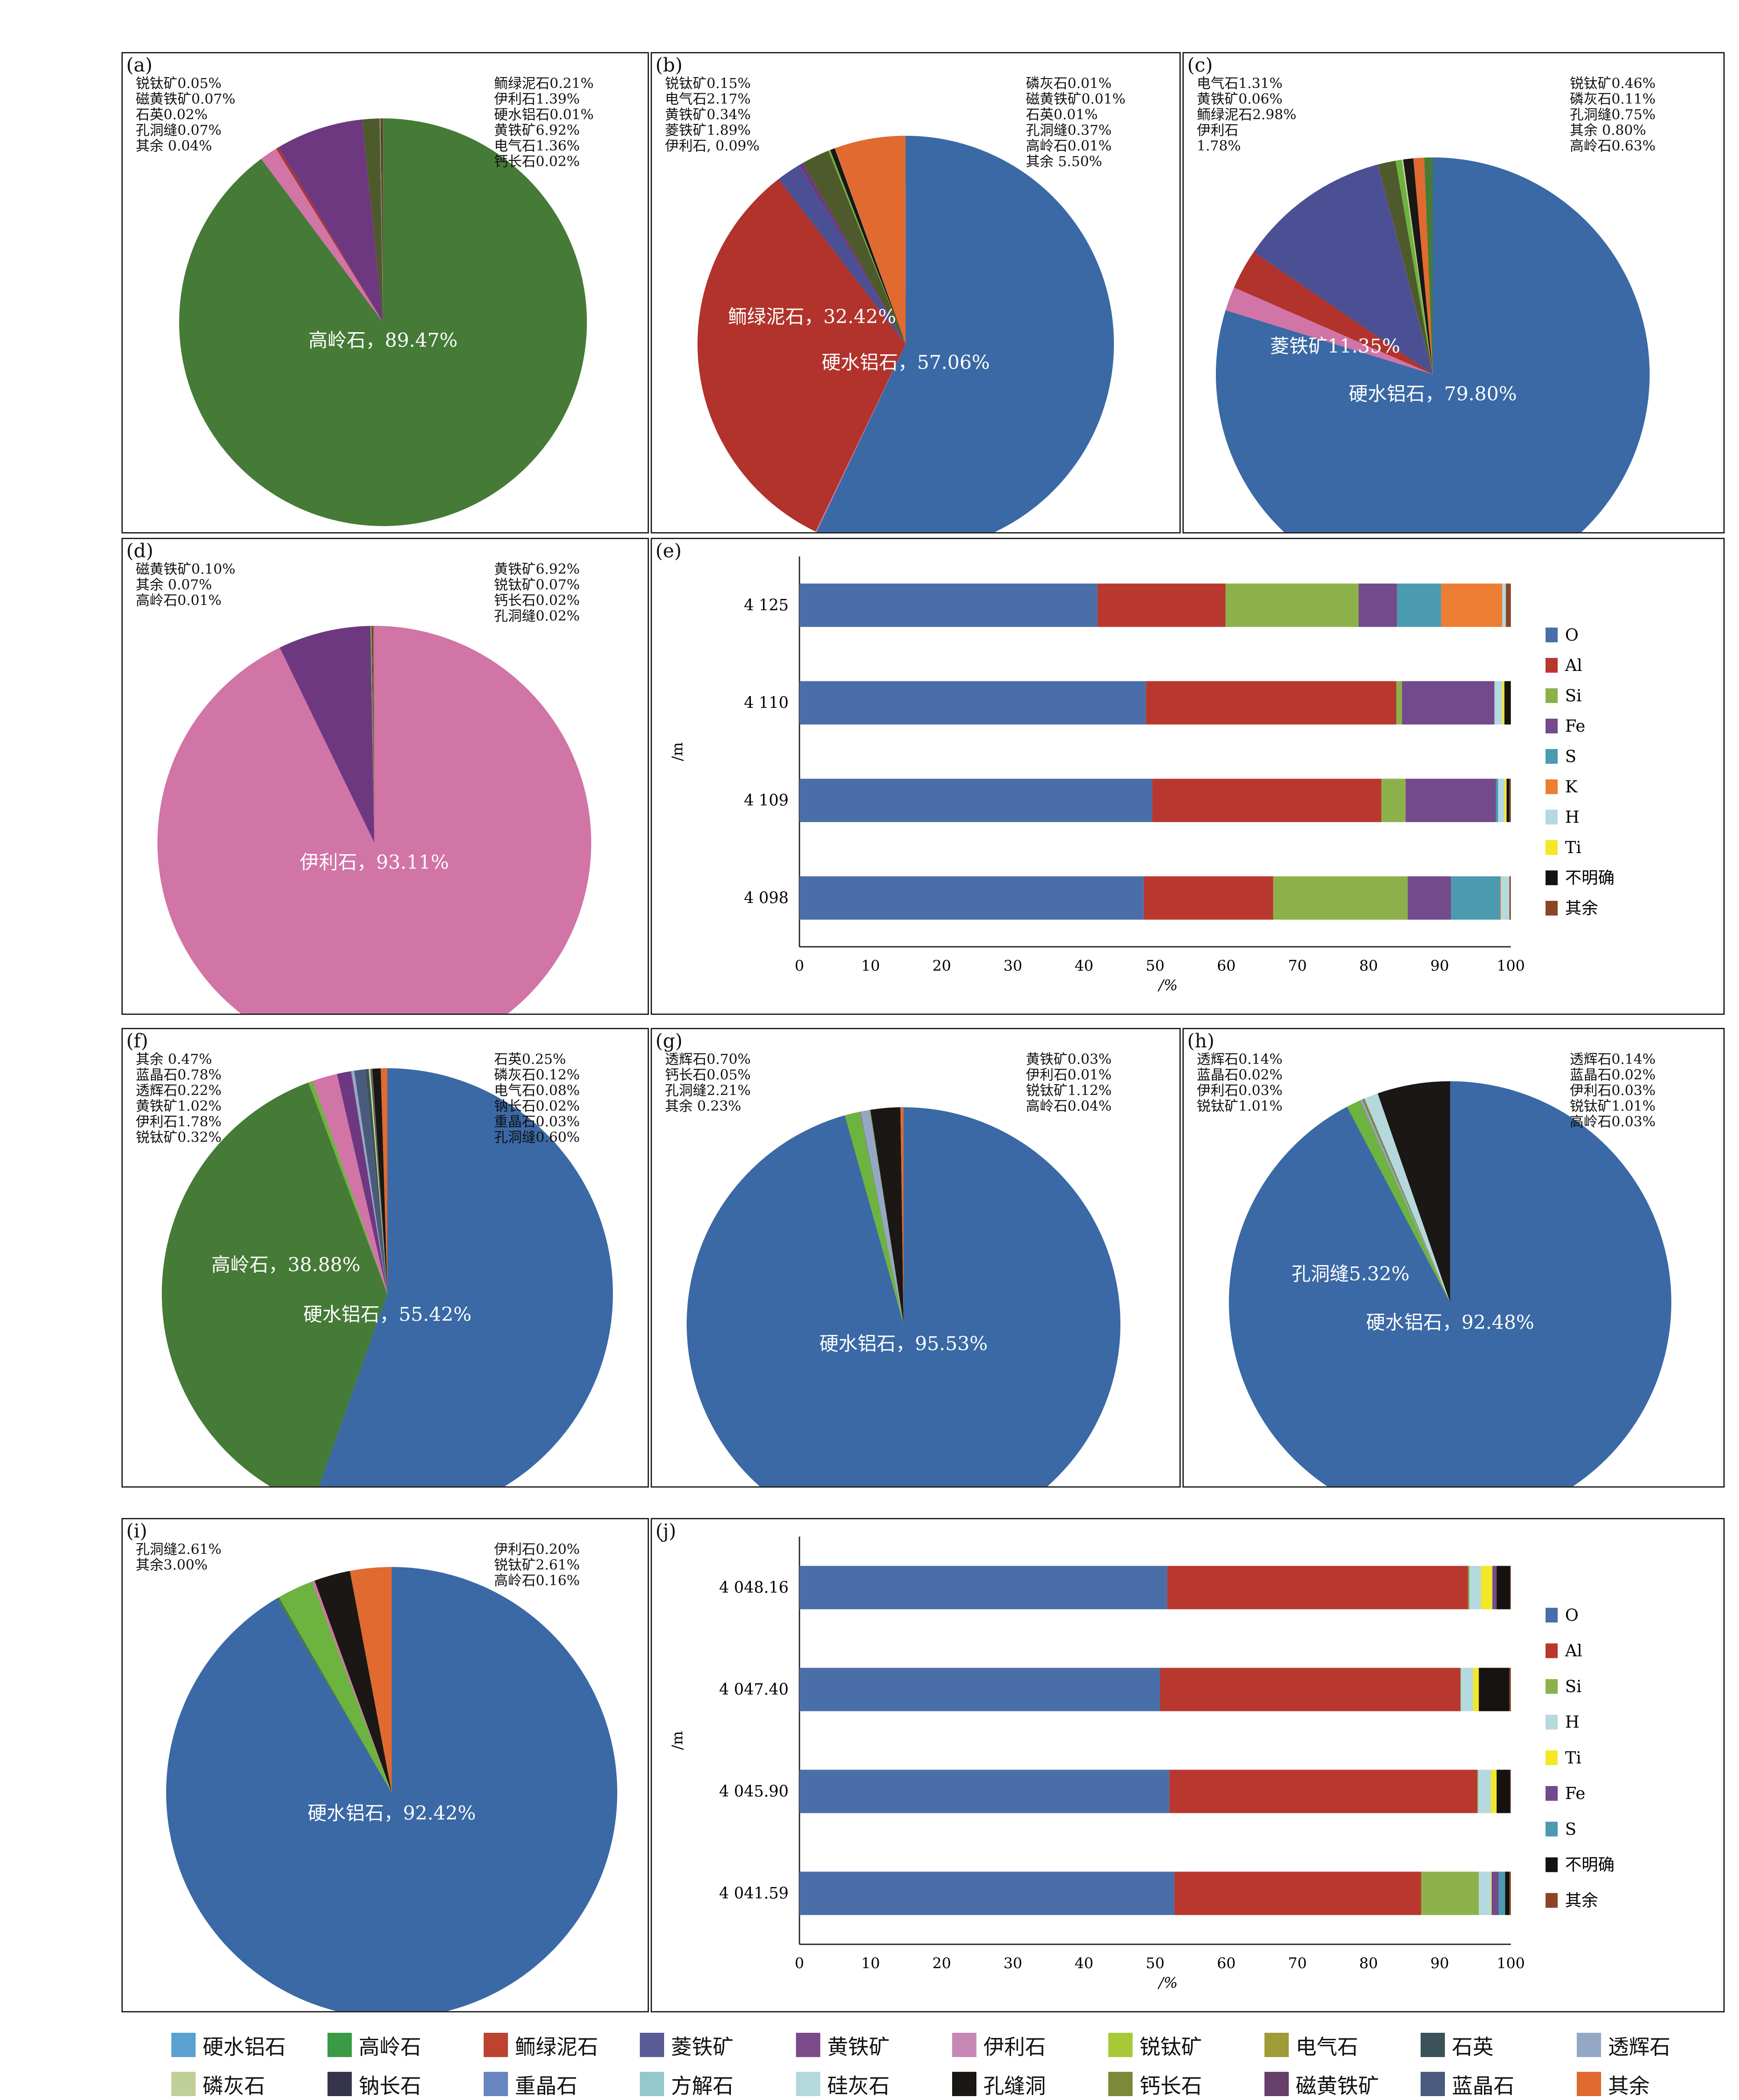  I want to click on legend-label: 透辉石, so click(1640, 2047).